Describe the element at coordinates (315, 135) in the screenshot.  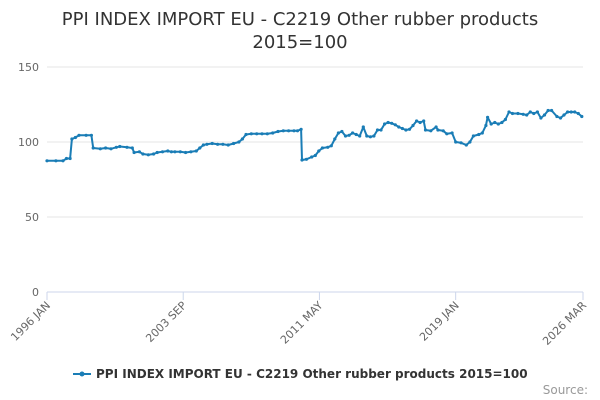
I see `series-line` at that location.